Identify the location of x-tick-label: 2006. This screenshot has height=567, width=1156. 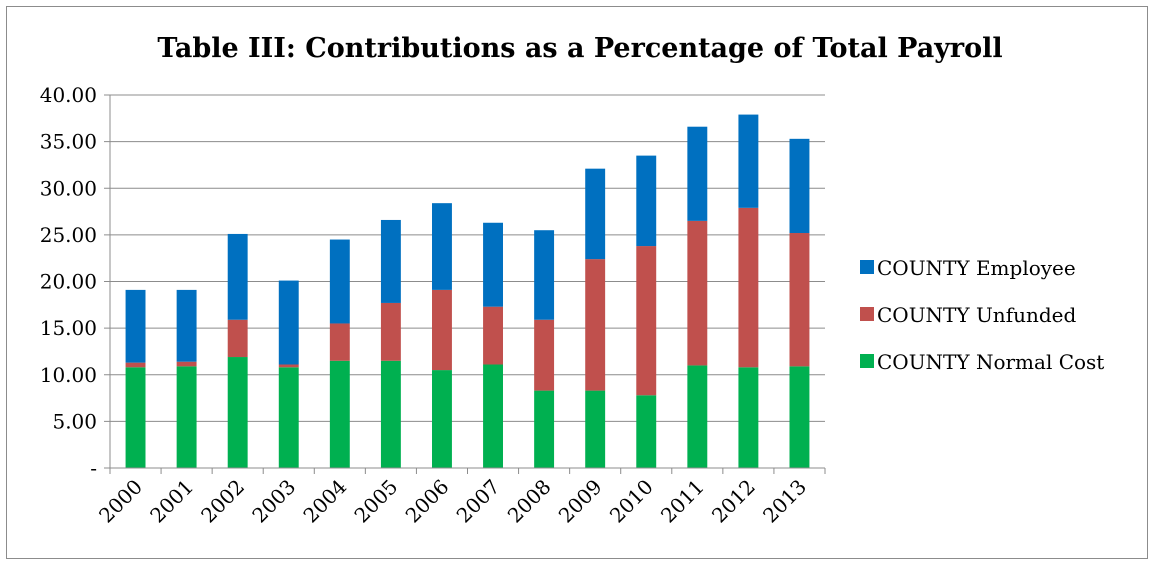
(427, 501).